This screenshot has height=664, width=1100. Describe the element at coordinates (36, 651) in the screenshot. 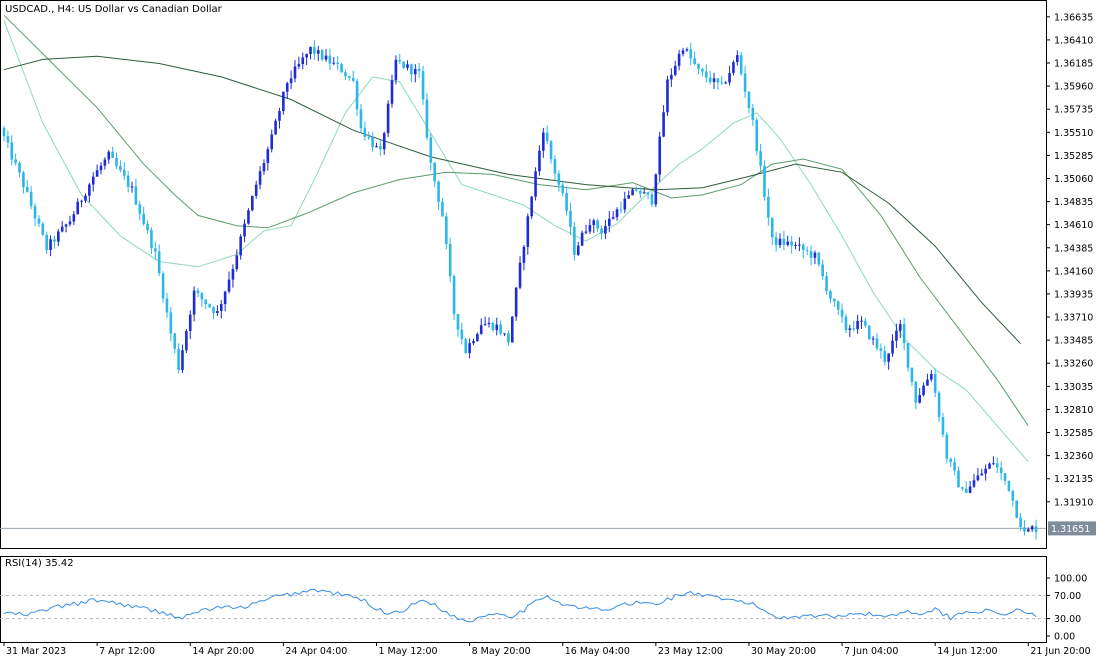

I see `x-tick-label: 31 Mar 2023` at that location.